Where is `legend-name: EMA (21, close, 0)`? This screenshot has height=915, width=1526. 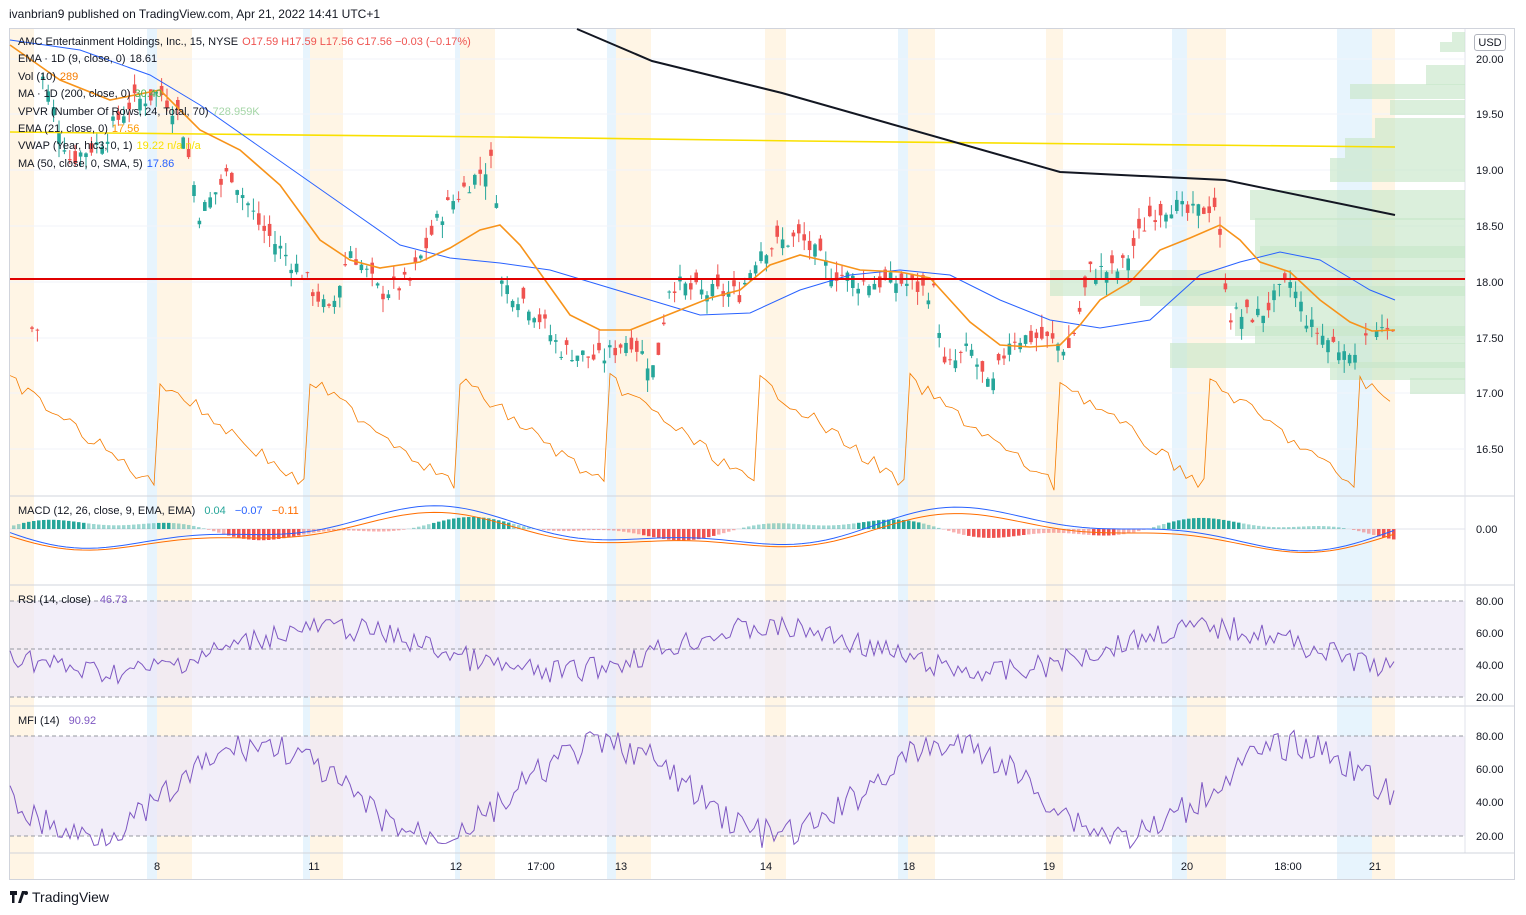
legend-name: EMA (21, close, 0) is located at coordinates (63, 129).